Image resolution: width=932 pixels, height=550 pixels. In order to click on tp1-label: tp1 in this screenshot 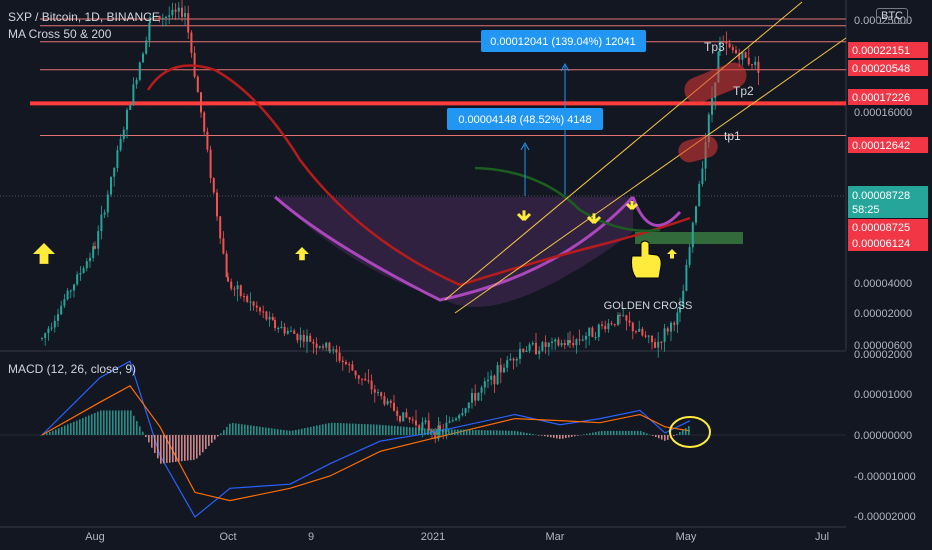, I will do `click(732, 136)`.